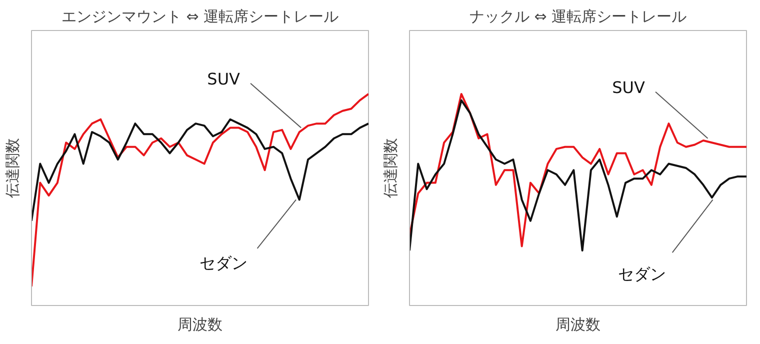 This screenshot has width=760, height=344. What do you see at coordinates (200, 17) in the screenshot?
I see `chart-title: エンジンマウント ⇔ 運転席シートレール` at bounding box center [200, 17].